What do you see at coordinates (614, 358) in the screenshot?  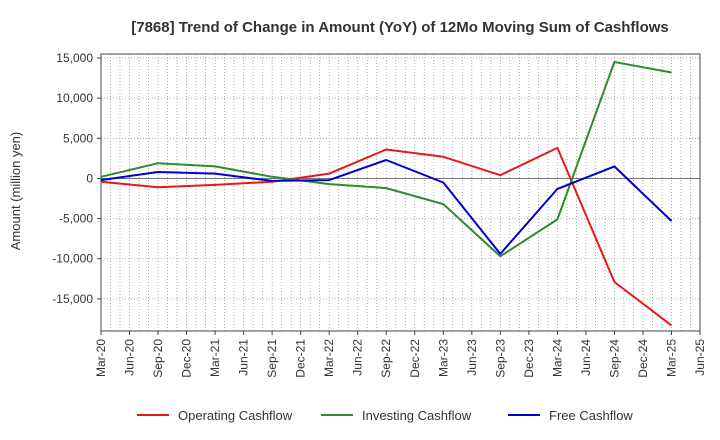 I see `x-tick-label: Sep-24` at bounding box center [614, 358].